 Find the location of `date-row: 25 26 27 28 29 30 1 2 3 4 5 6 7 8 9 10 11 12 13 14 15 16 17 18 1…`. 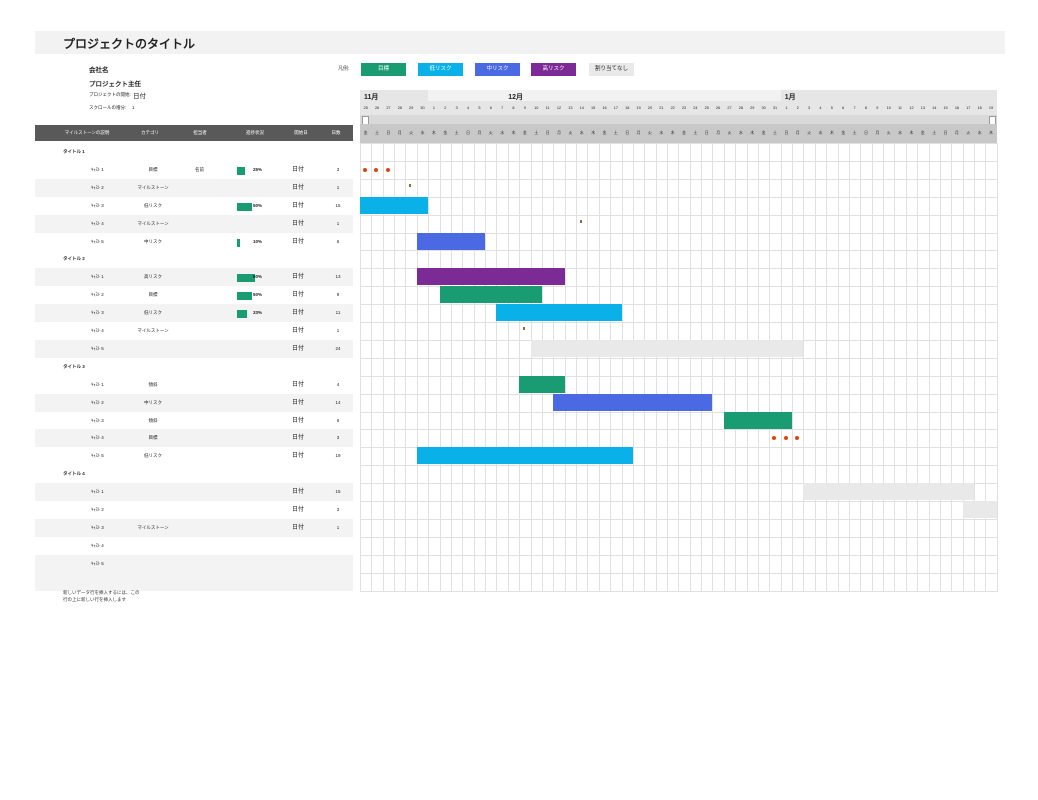

date-row: 25 26 27 28 29 30 1 2 3 4 5 6 7 8 9 10 11 12 13 14 15 16 17 18 1… is located at coordinates (678, 108).